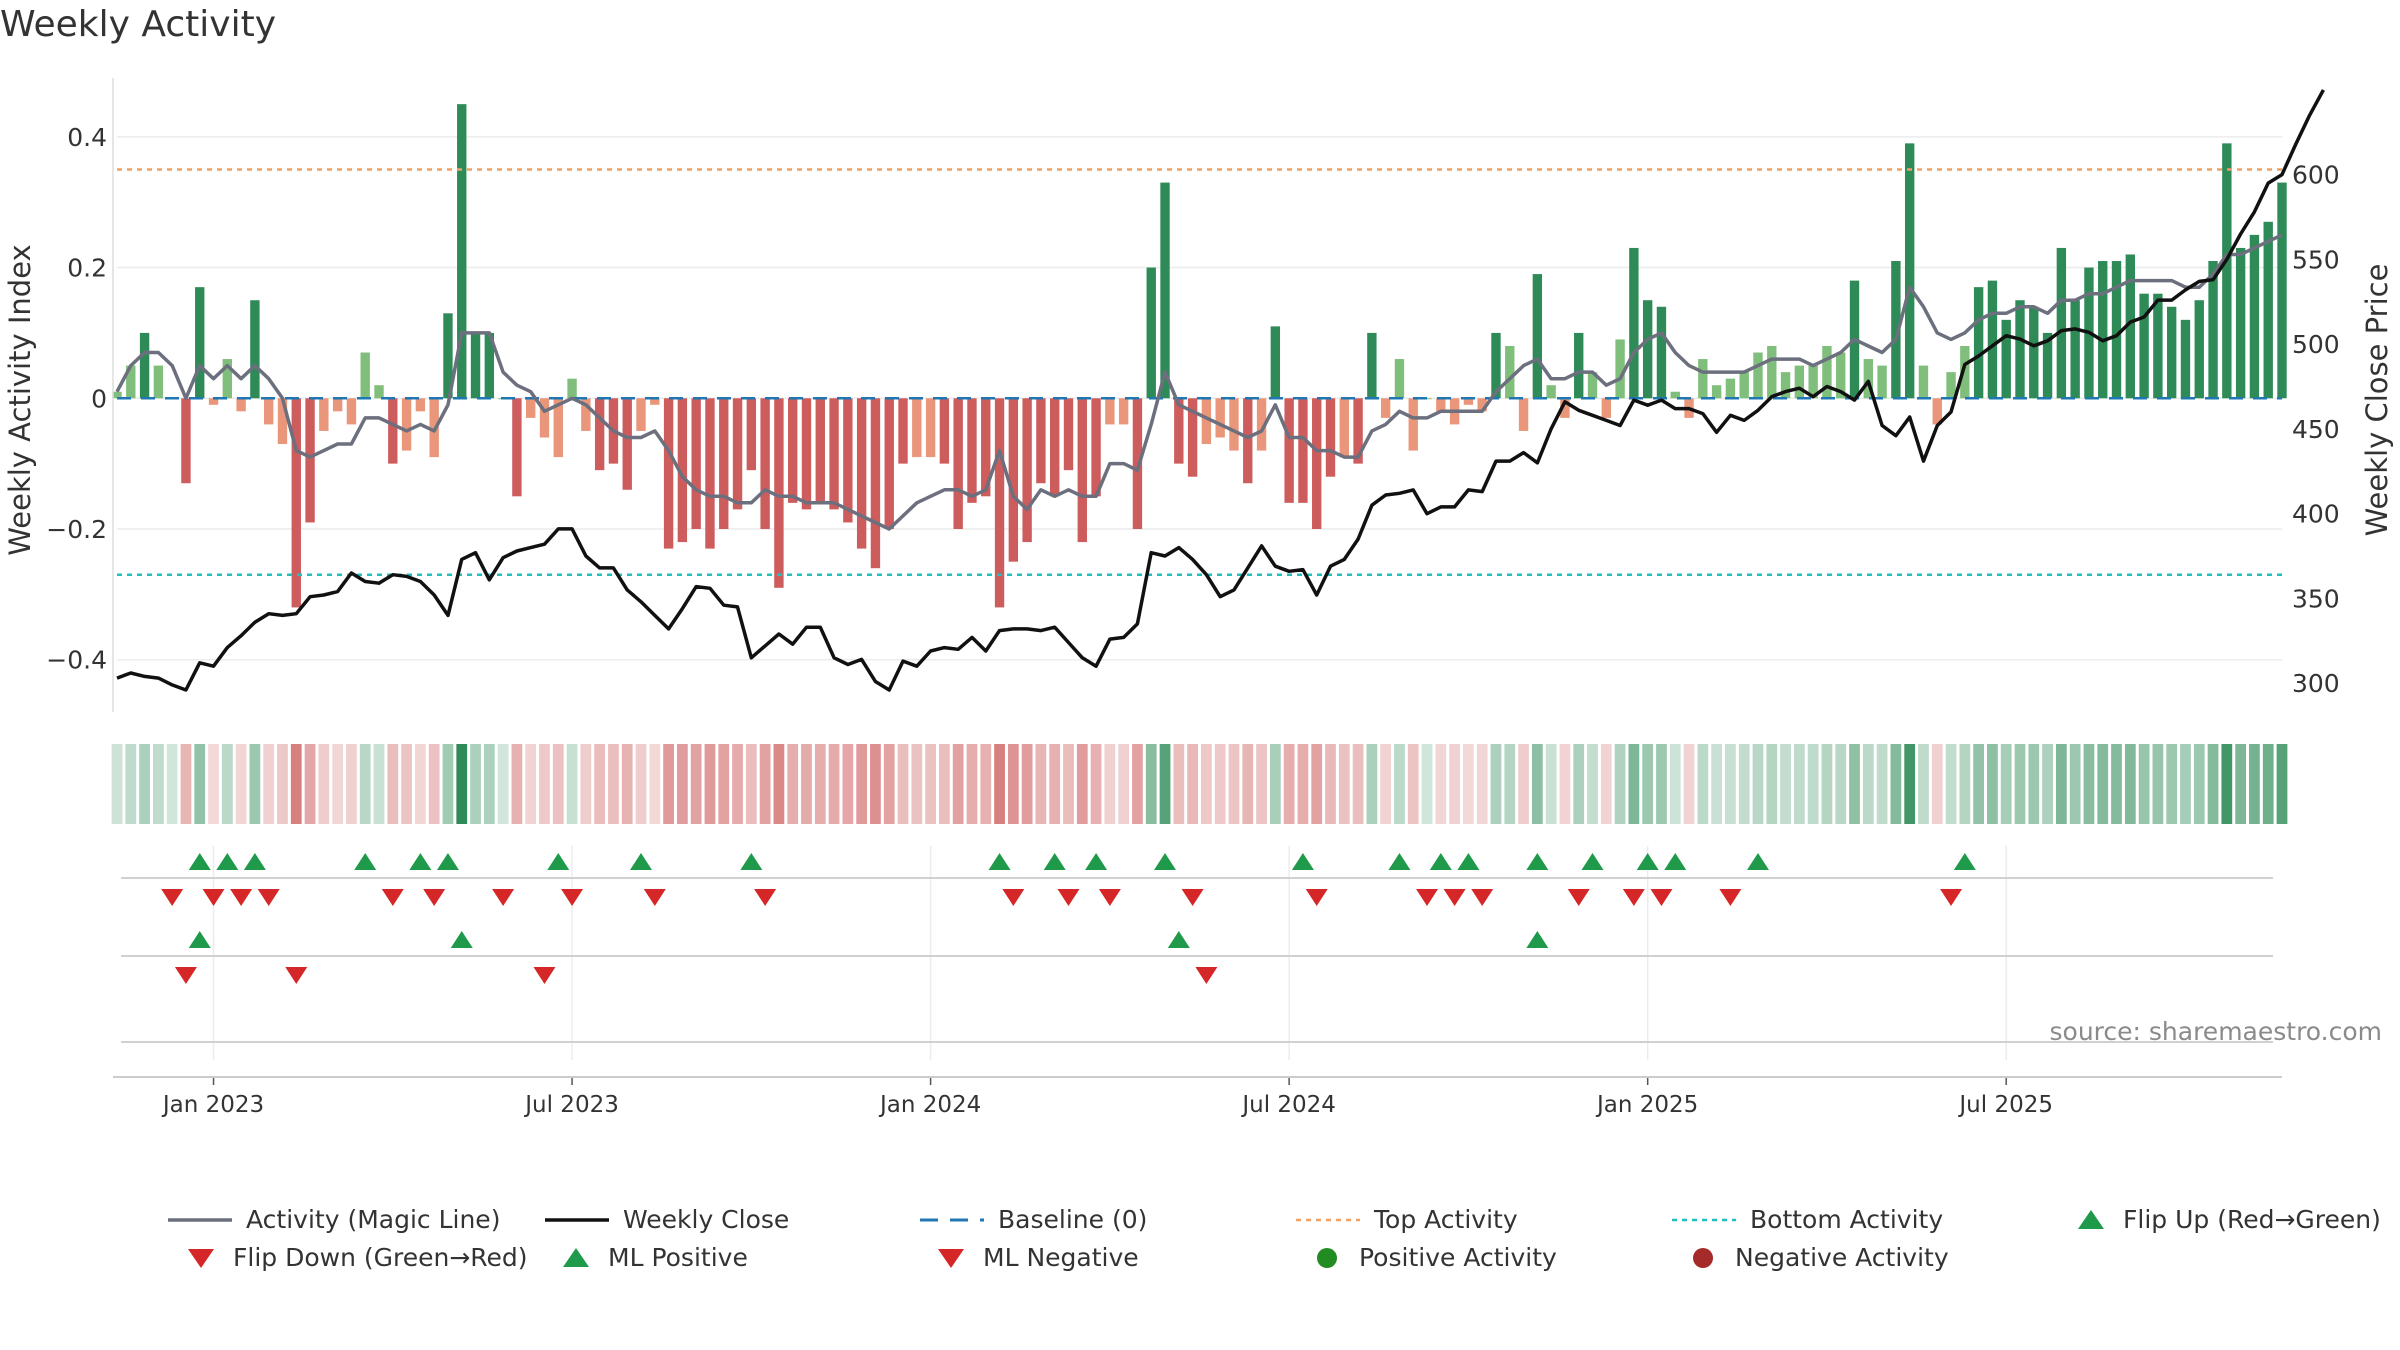 This screenshot has height=1350, width=2400. Describe the element at coordinates (706, 1219) in the screenshot. I see `legend-label: Weekly Close` at that location.